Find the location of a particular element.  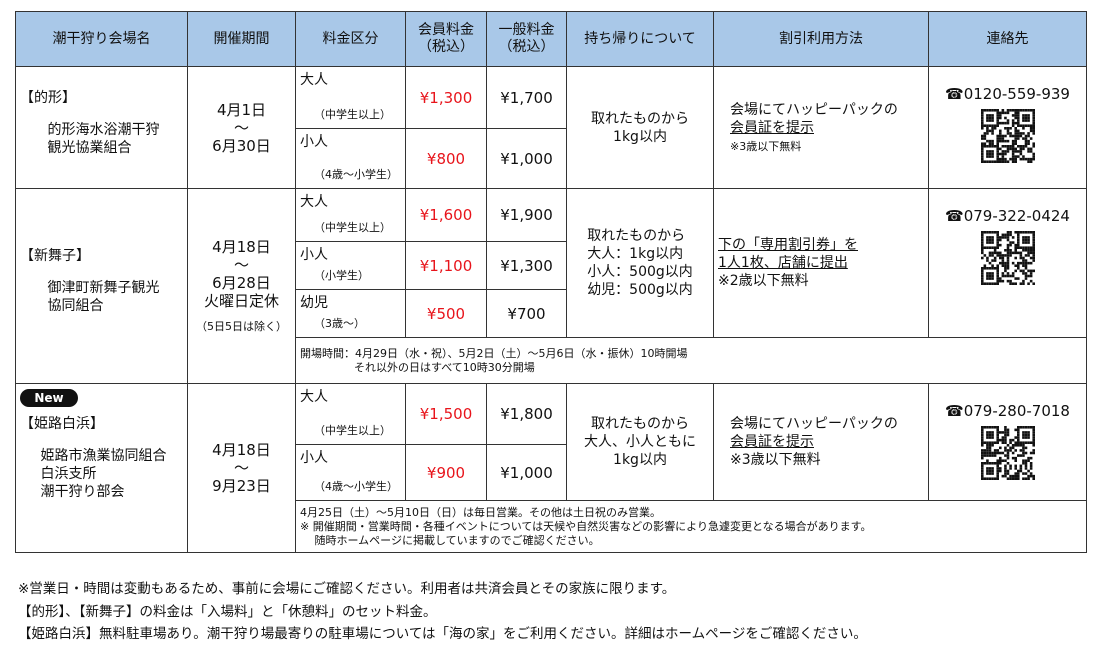

period-text: 4月18日 is located at coordinates (241, 247).